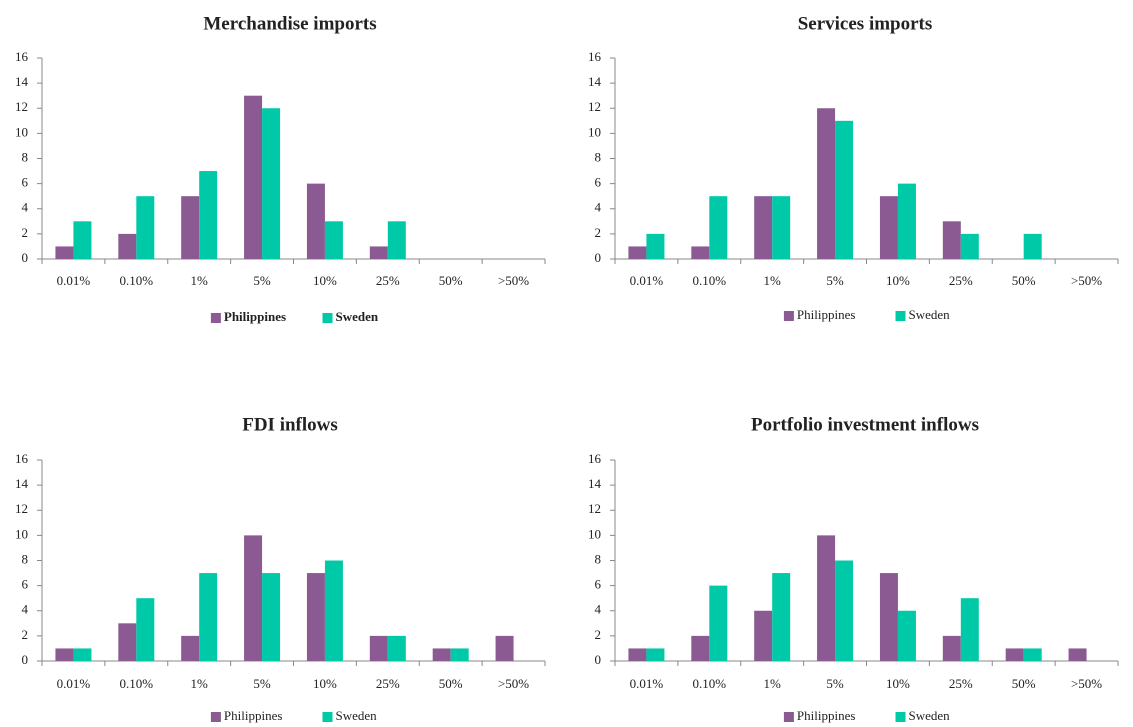 The height and width of the screenshot is (727, 1133). I want to click on chart-title: FDI inflows, so click(290, 424).